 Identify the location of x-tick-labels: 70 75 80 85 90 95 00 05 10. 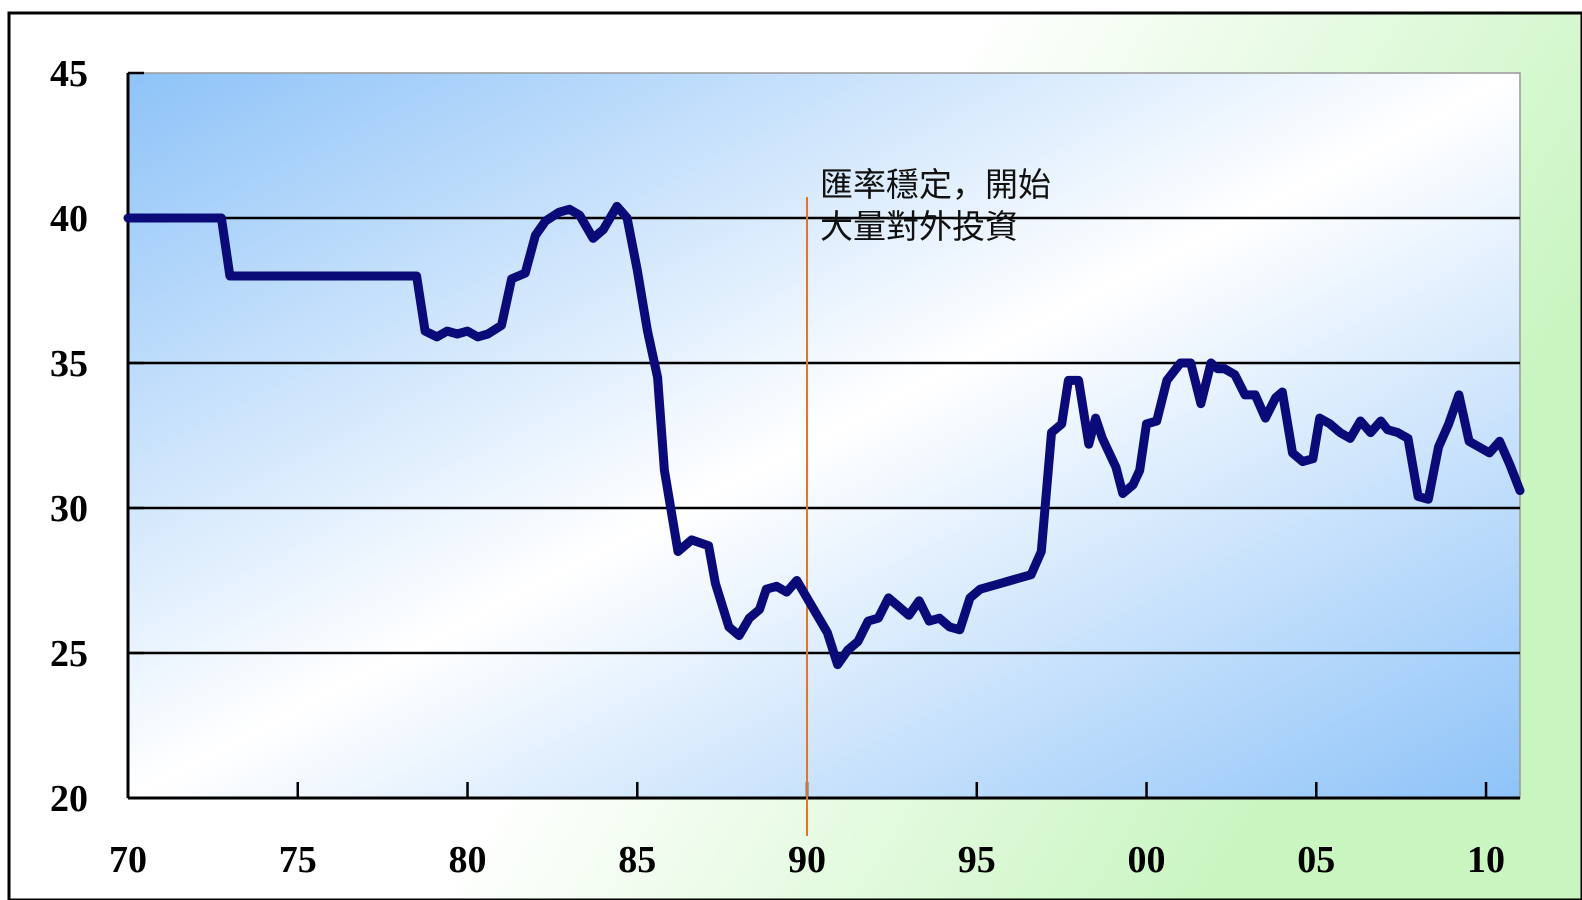
(807, 860).